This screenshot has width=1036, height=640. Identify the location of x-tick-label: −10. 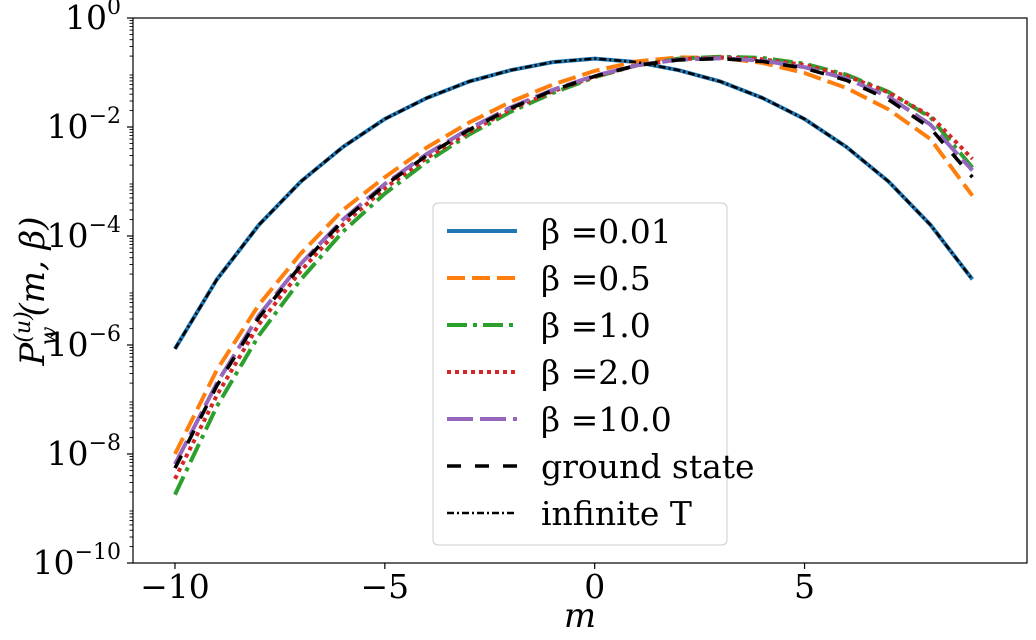
(175, 586).